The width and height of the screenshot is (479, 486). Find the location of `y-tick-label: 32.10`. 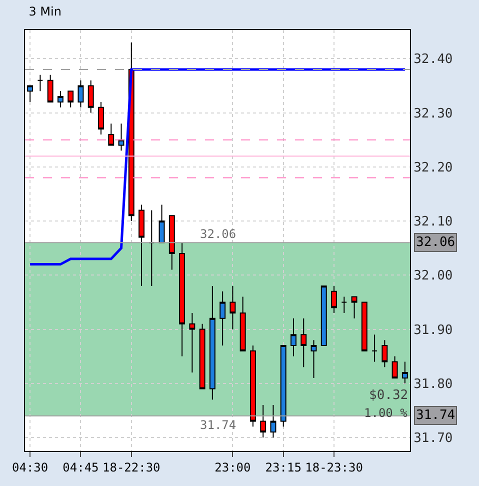

y-tick-label: 32.10 is located at coordinates (433, 222).